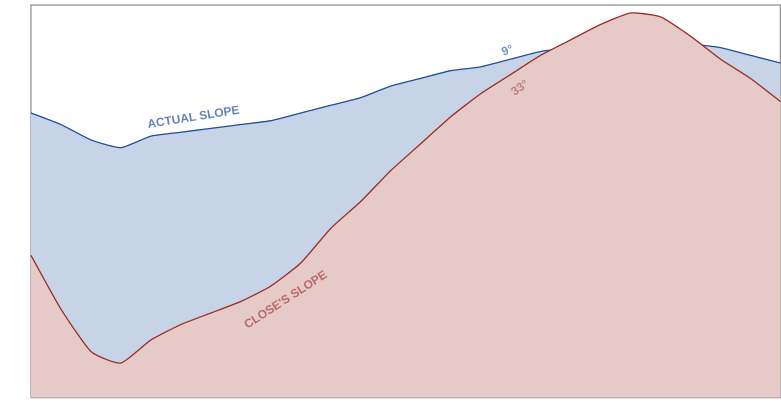  I want to click on series-label: ACTUAL SLOPE, so click(194, 117).